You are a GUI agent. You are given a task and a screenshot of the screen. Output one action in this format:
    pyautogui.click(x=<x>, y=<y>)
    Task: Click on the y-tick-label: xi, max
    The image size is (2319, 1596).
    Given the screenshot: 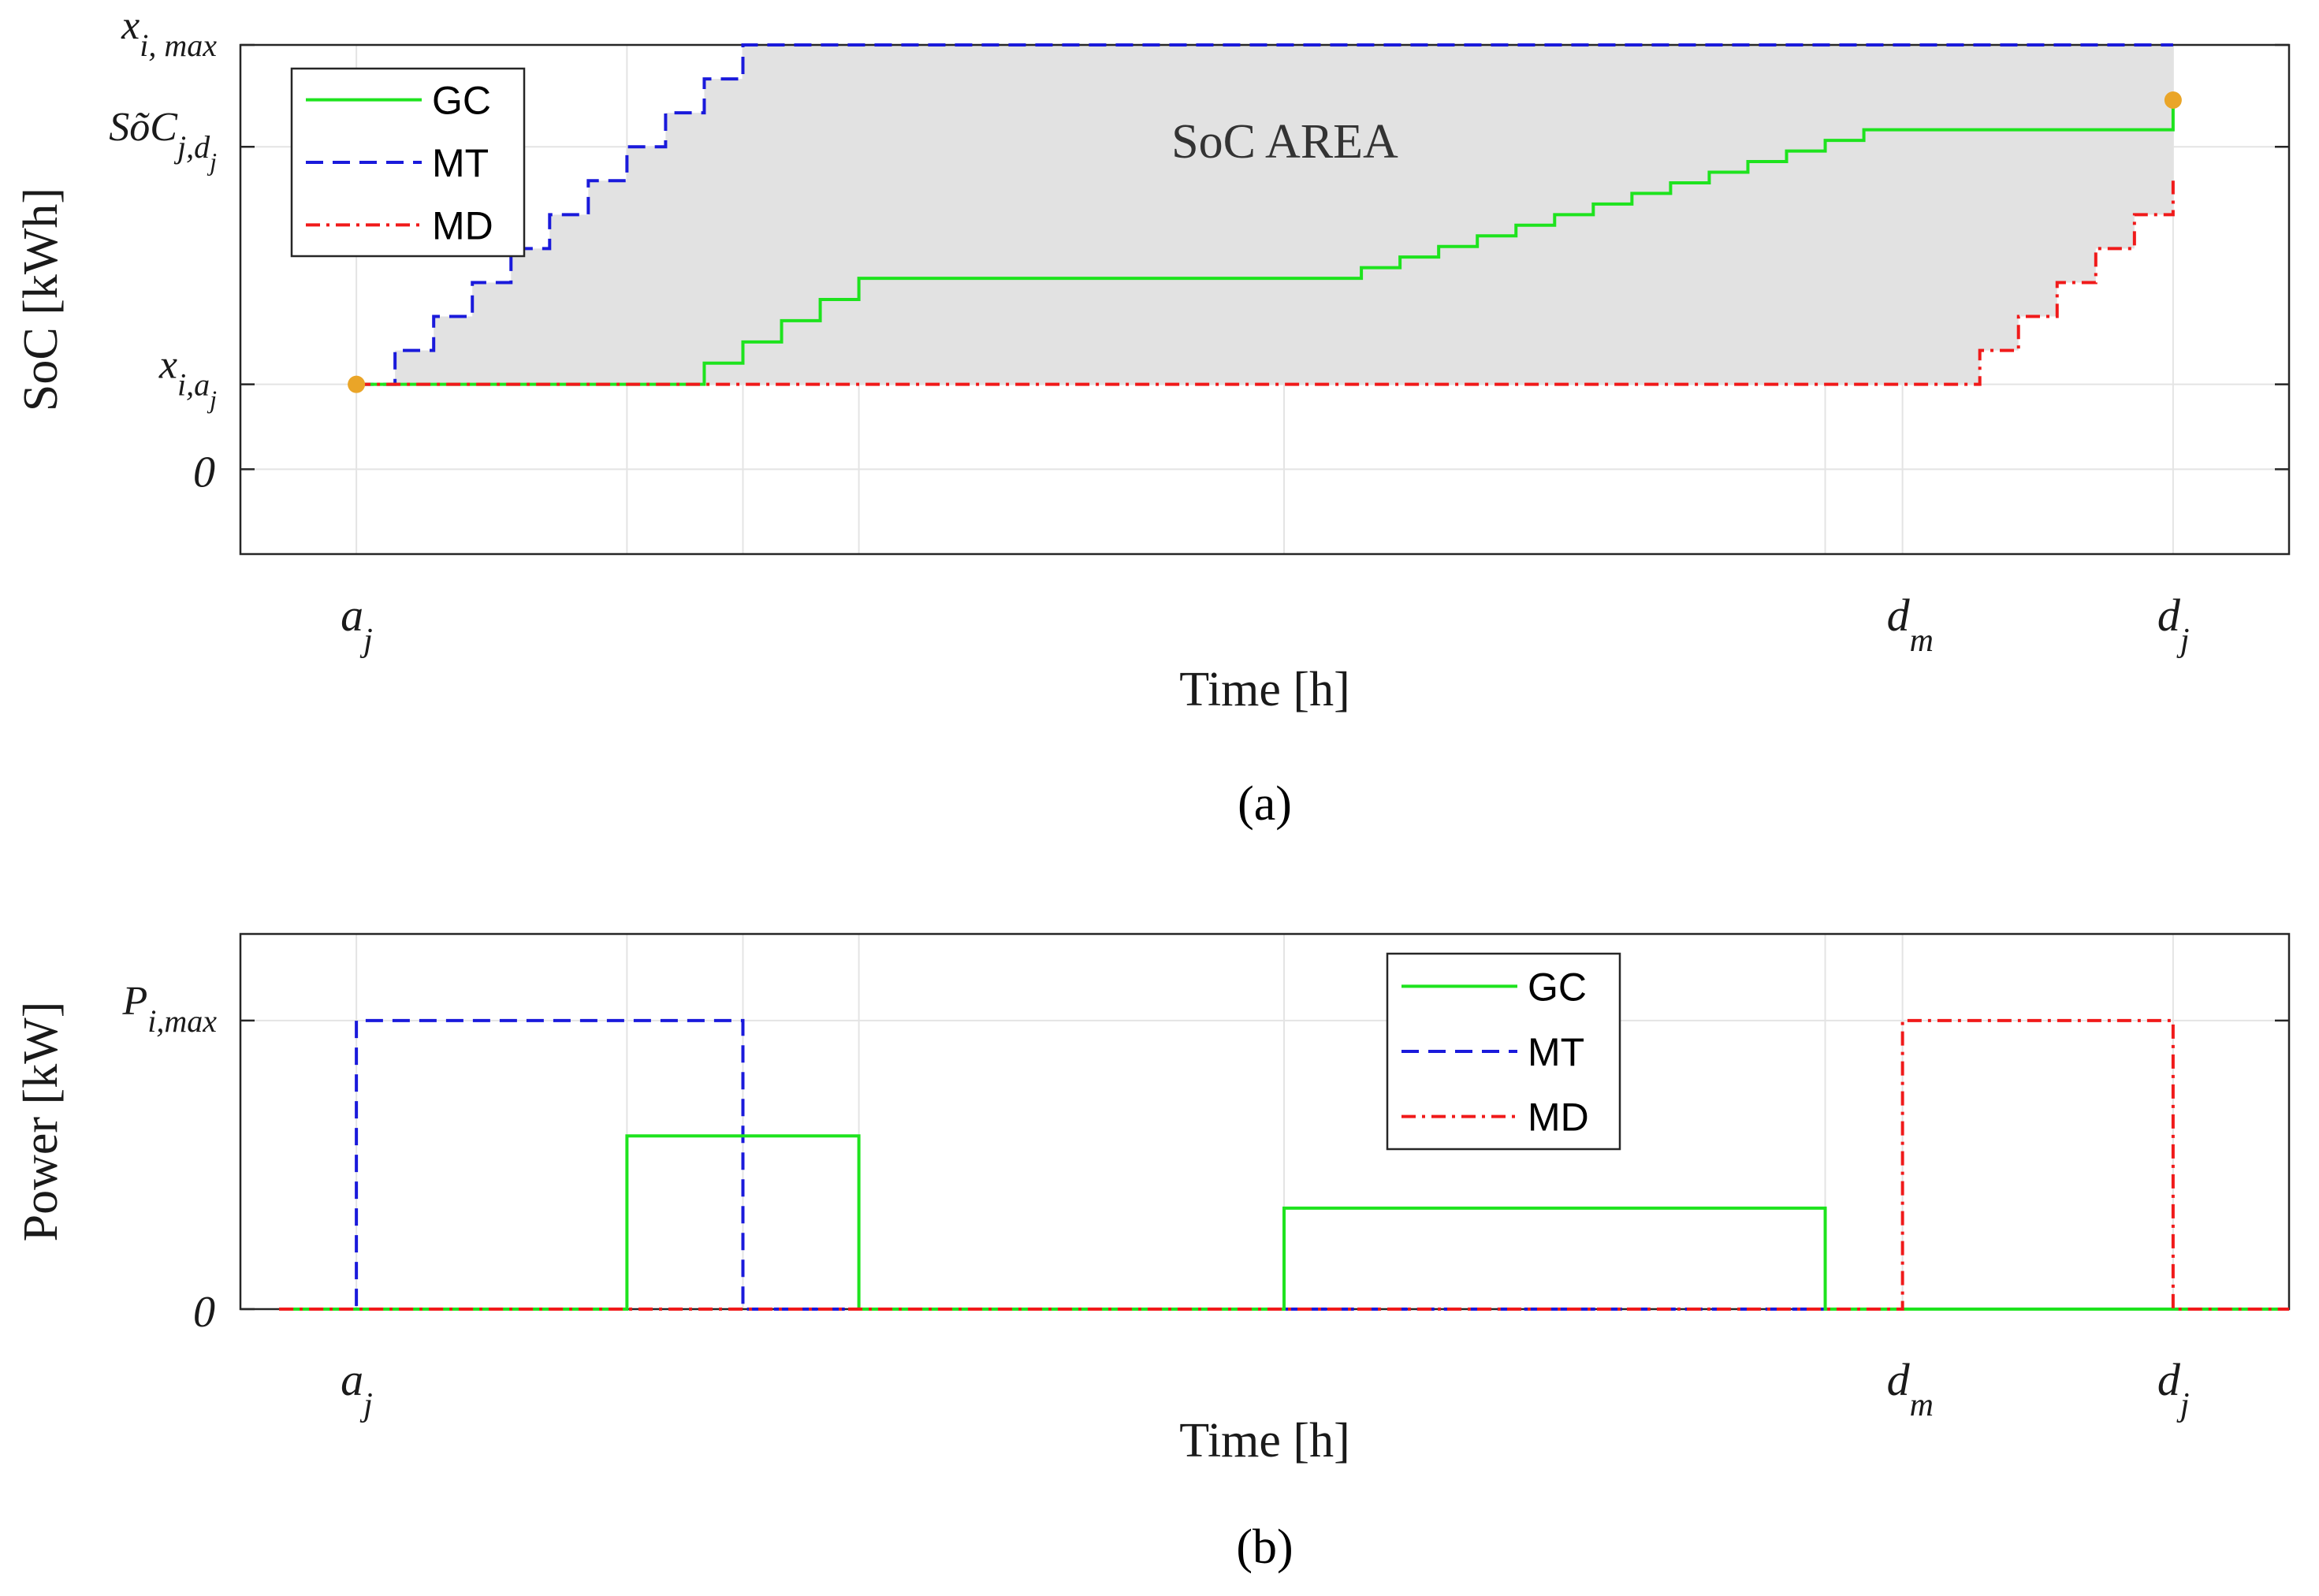 What is the action you would take?
    pyautogui.click(x=169, y=33)
    